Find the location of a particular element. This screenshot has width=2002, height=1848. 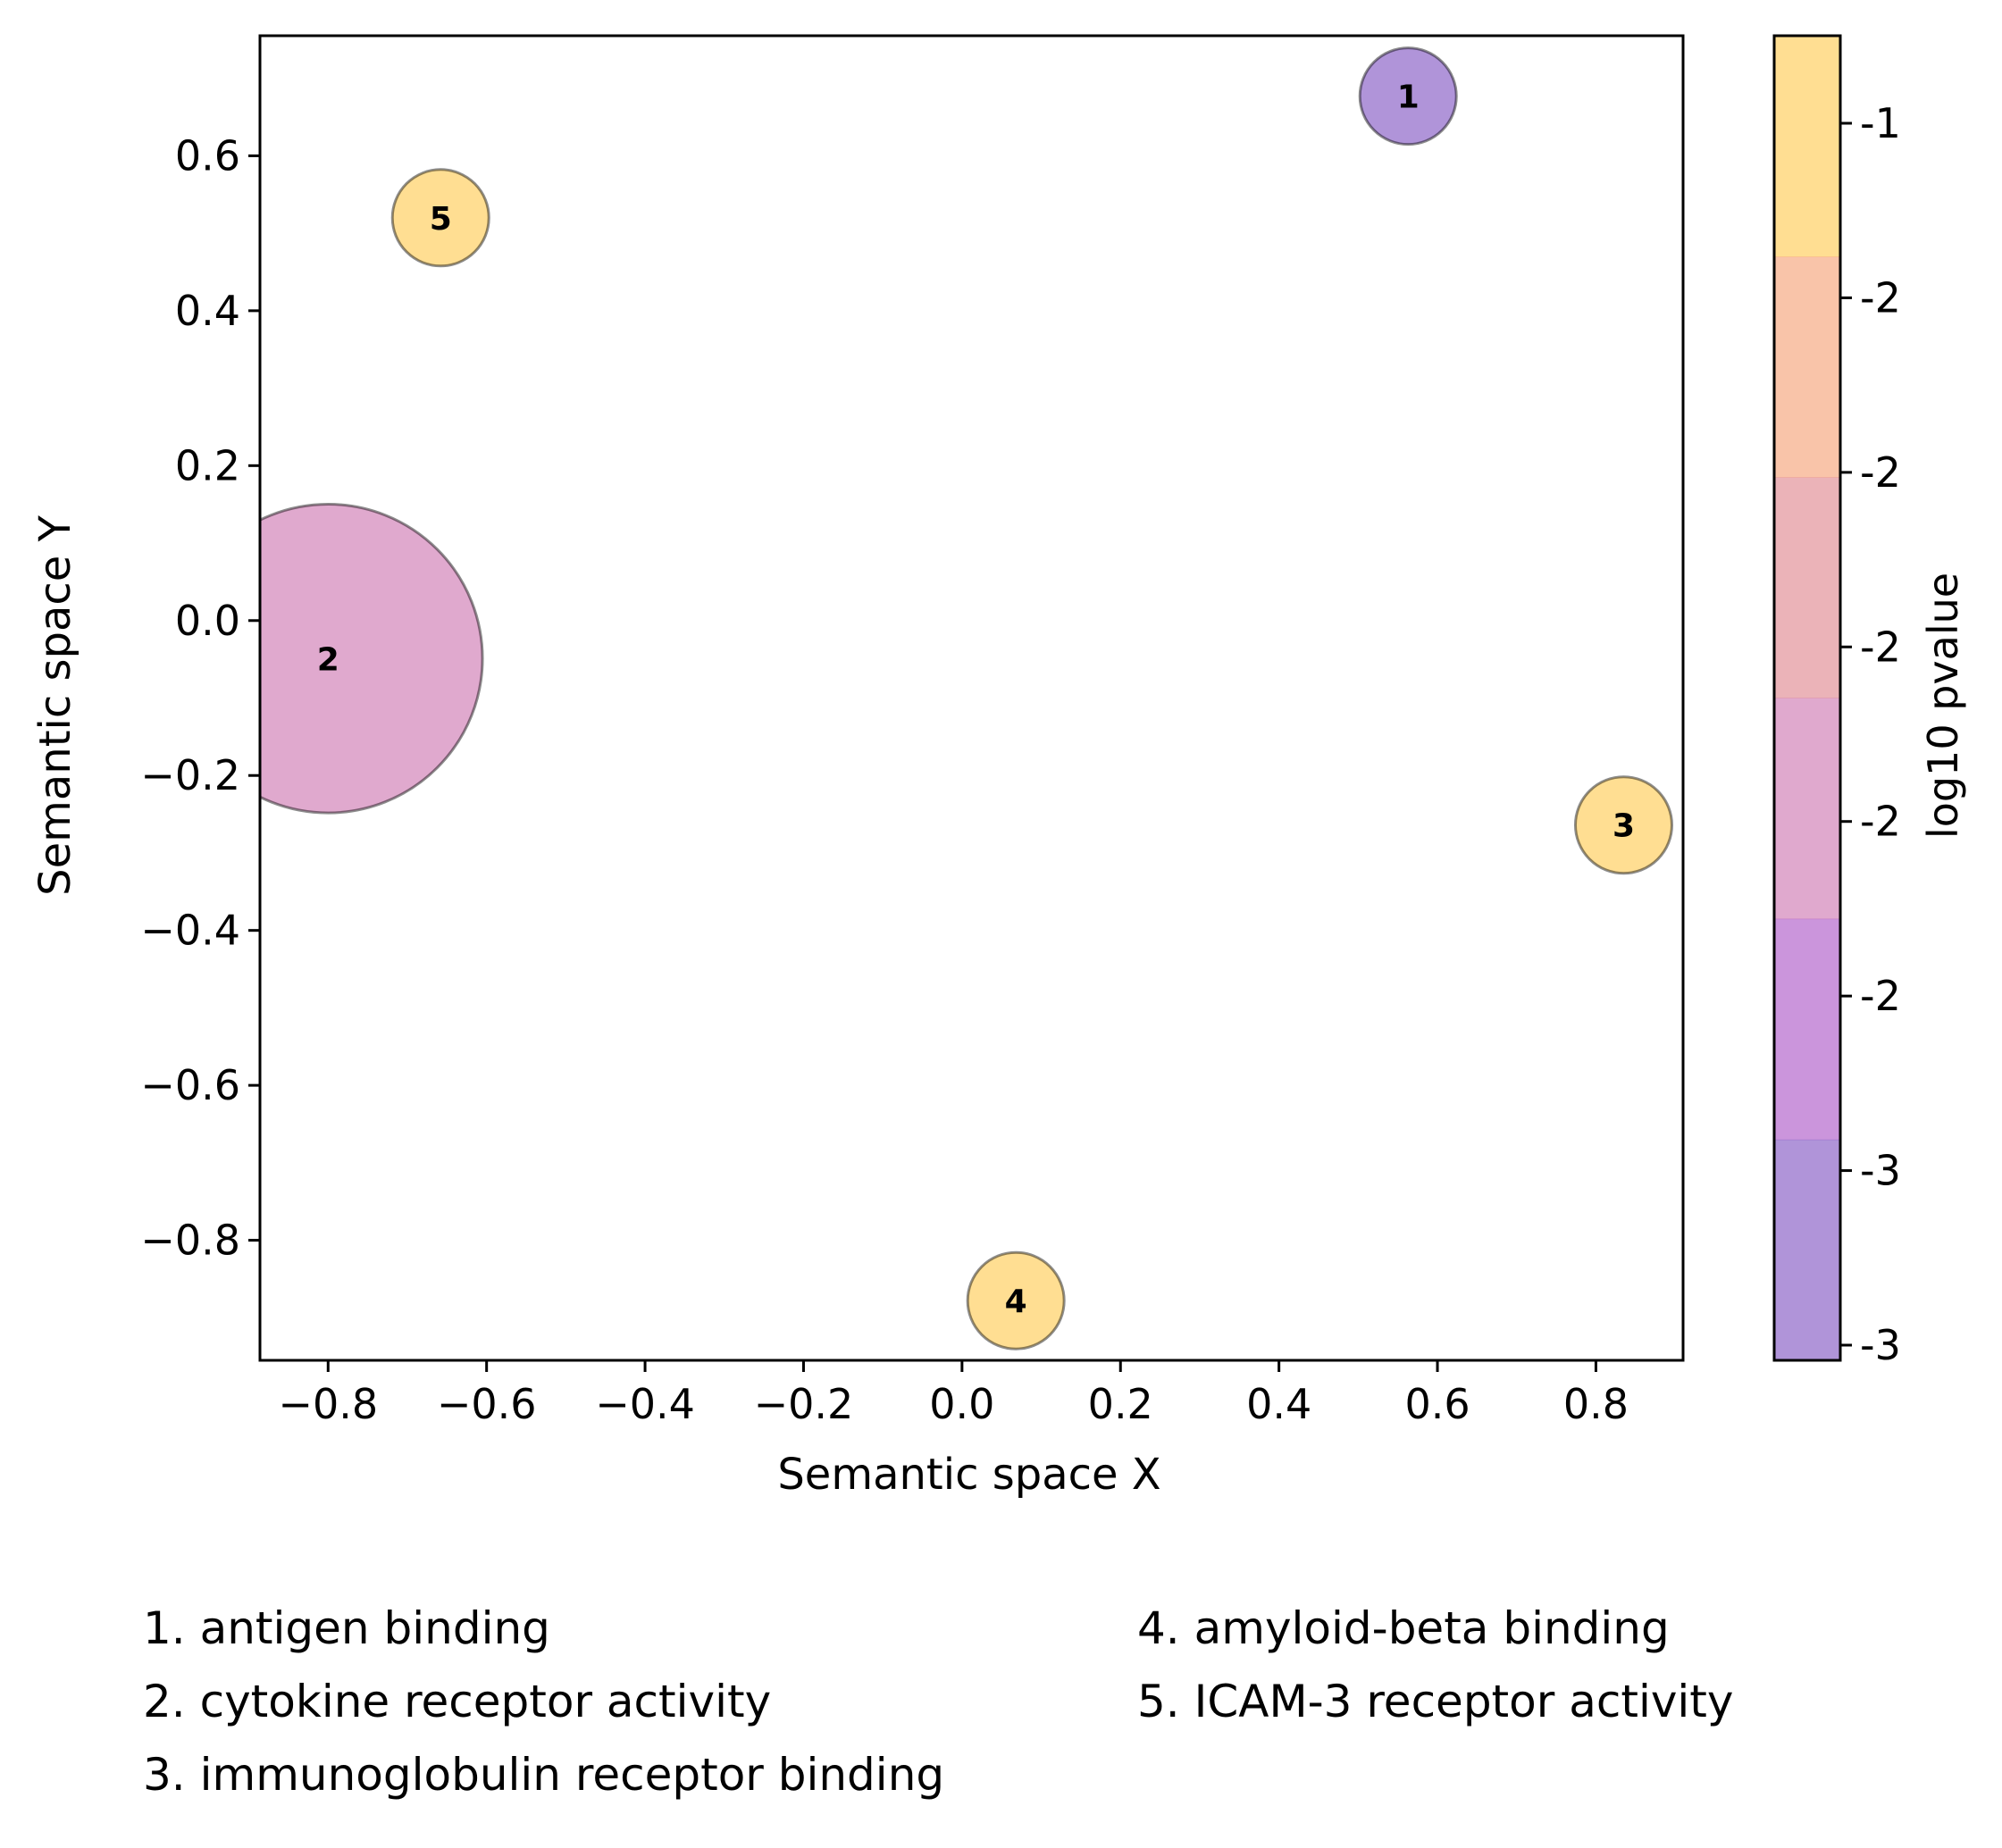

y-tick-label: 0.6 is located at coordinates (207, 155).